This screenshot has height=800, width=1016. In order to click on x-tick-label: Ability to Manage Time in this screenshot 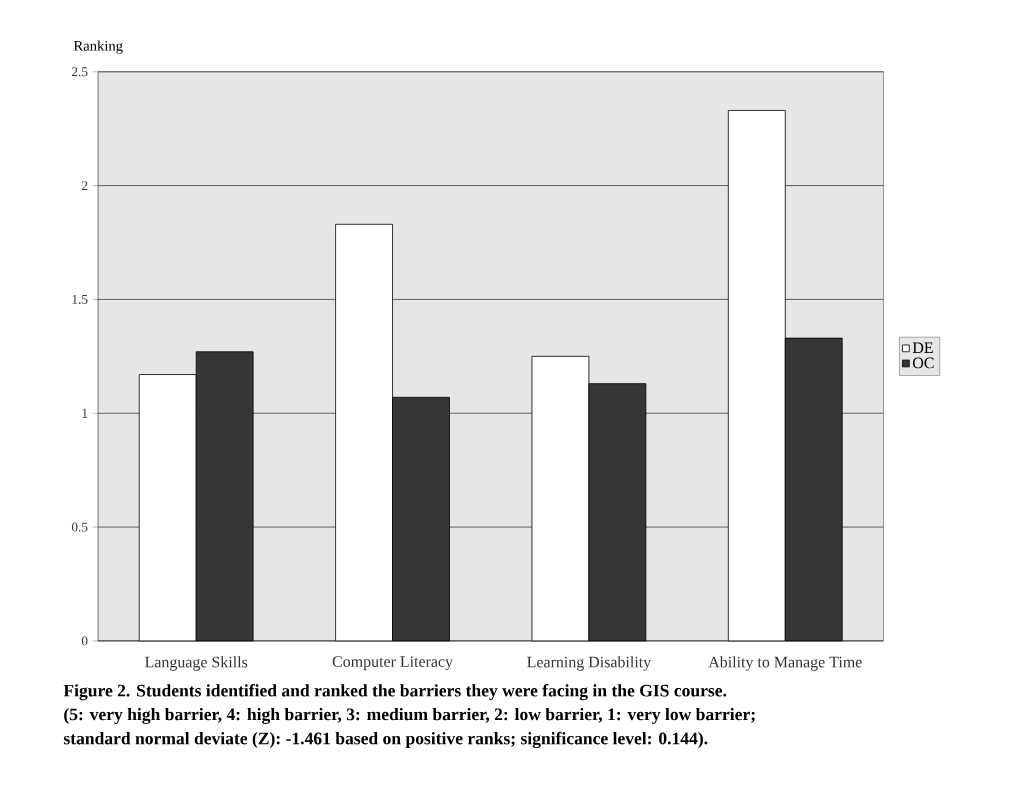, I will do `click(785, 663)`.